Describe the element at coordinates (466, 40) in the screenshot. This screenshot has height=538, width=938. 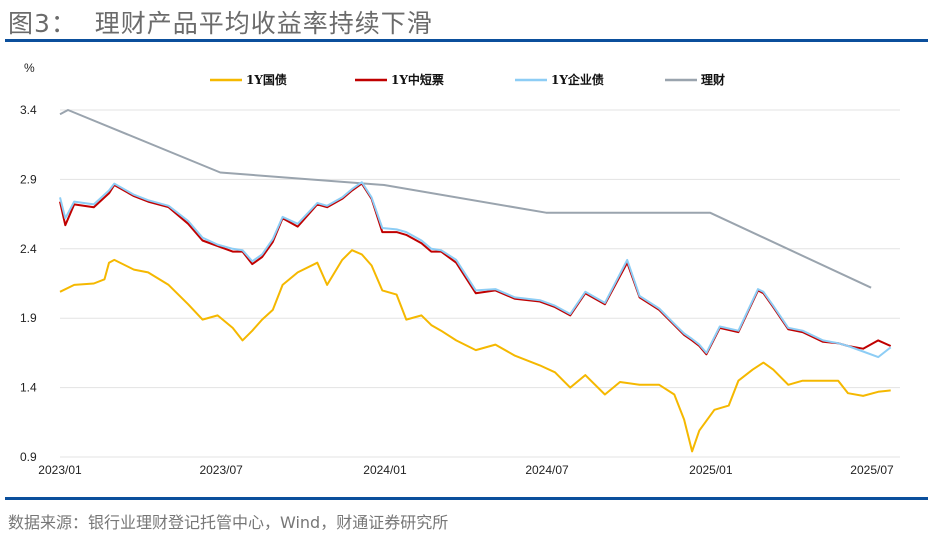
I see `title-divider` at that location.